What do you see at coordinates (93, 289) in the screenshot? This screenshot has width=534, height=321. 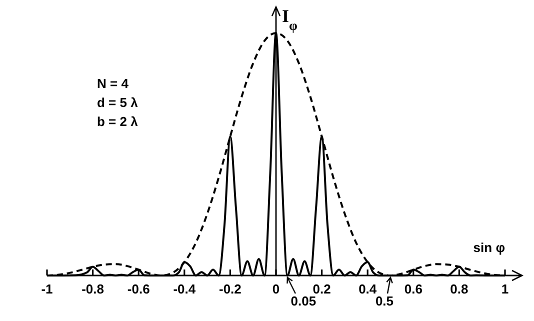 I see `x-tick-label: -0.8` at bounding box center [93, 289].